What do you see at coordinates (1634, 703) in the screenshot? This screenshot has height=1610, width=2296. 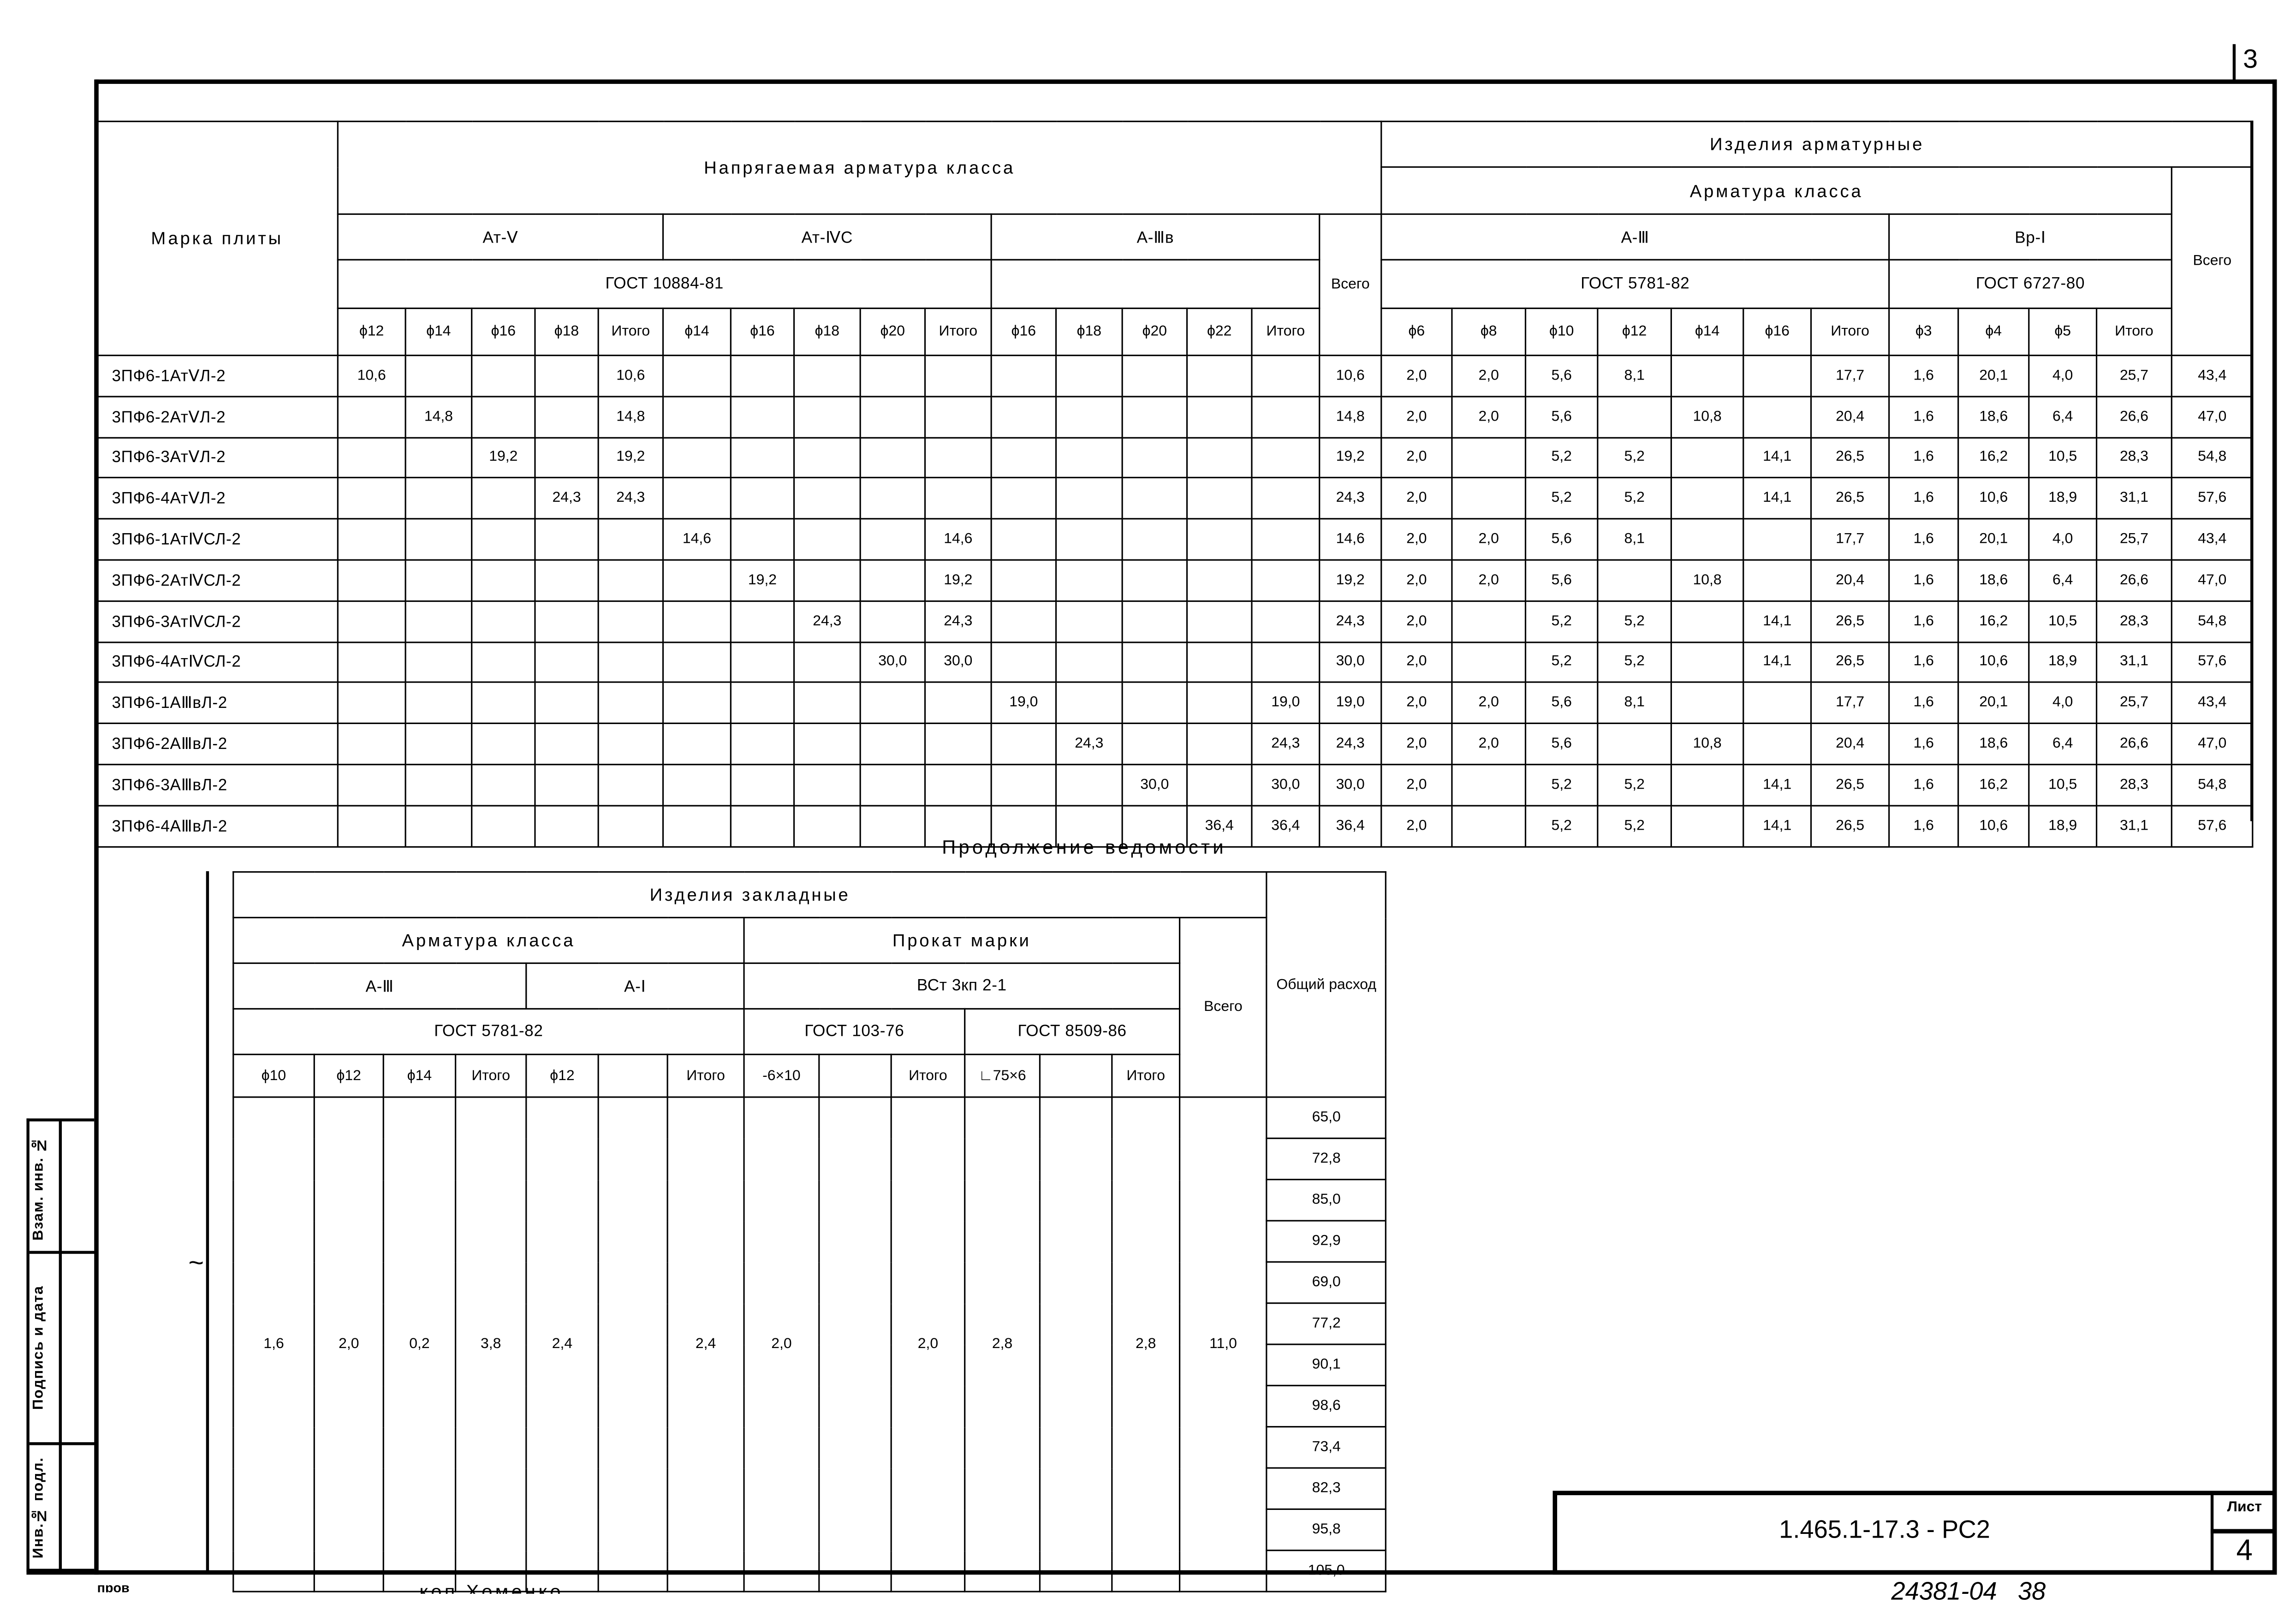 I see `value-cell: 8,1` at bounding box center [1634, 703].